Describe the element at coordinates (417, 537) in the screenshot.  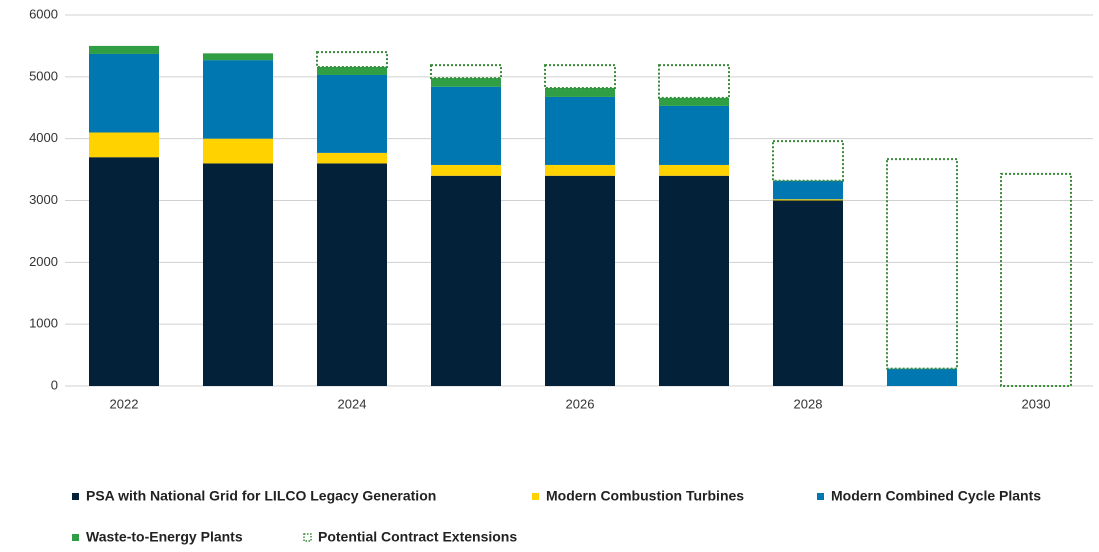
I see `legend-label: Potential Contract Extensions` at that location.